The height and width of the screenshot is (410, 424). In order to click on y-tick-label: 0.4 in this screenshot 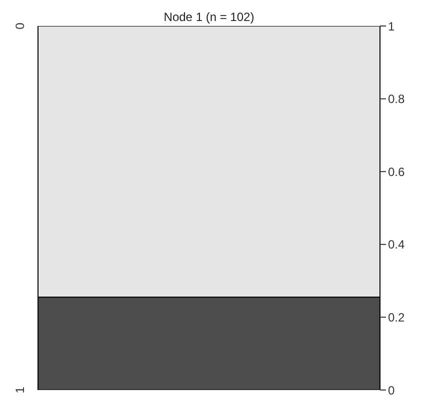, I will do `click(397, 245)`.